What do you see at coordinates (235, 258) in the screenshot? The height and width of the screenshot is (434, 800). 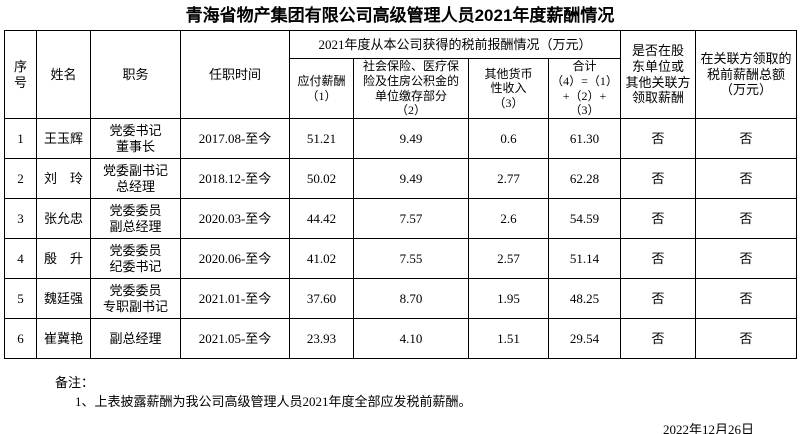 I see `cell-tenure: 2020.06-至今` at bounding box center [235, 258].